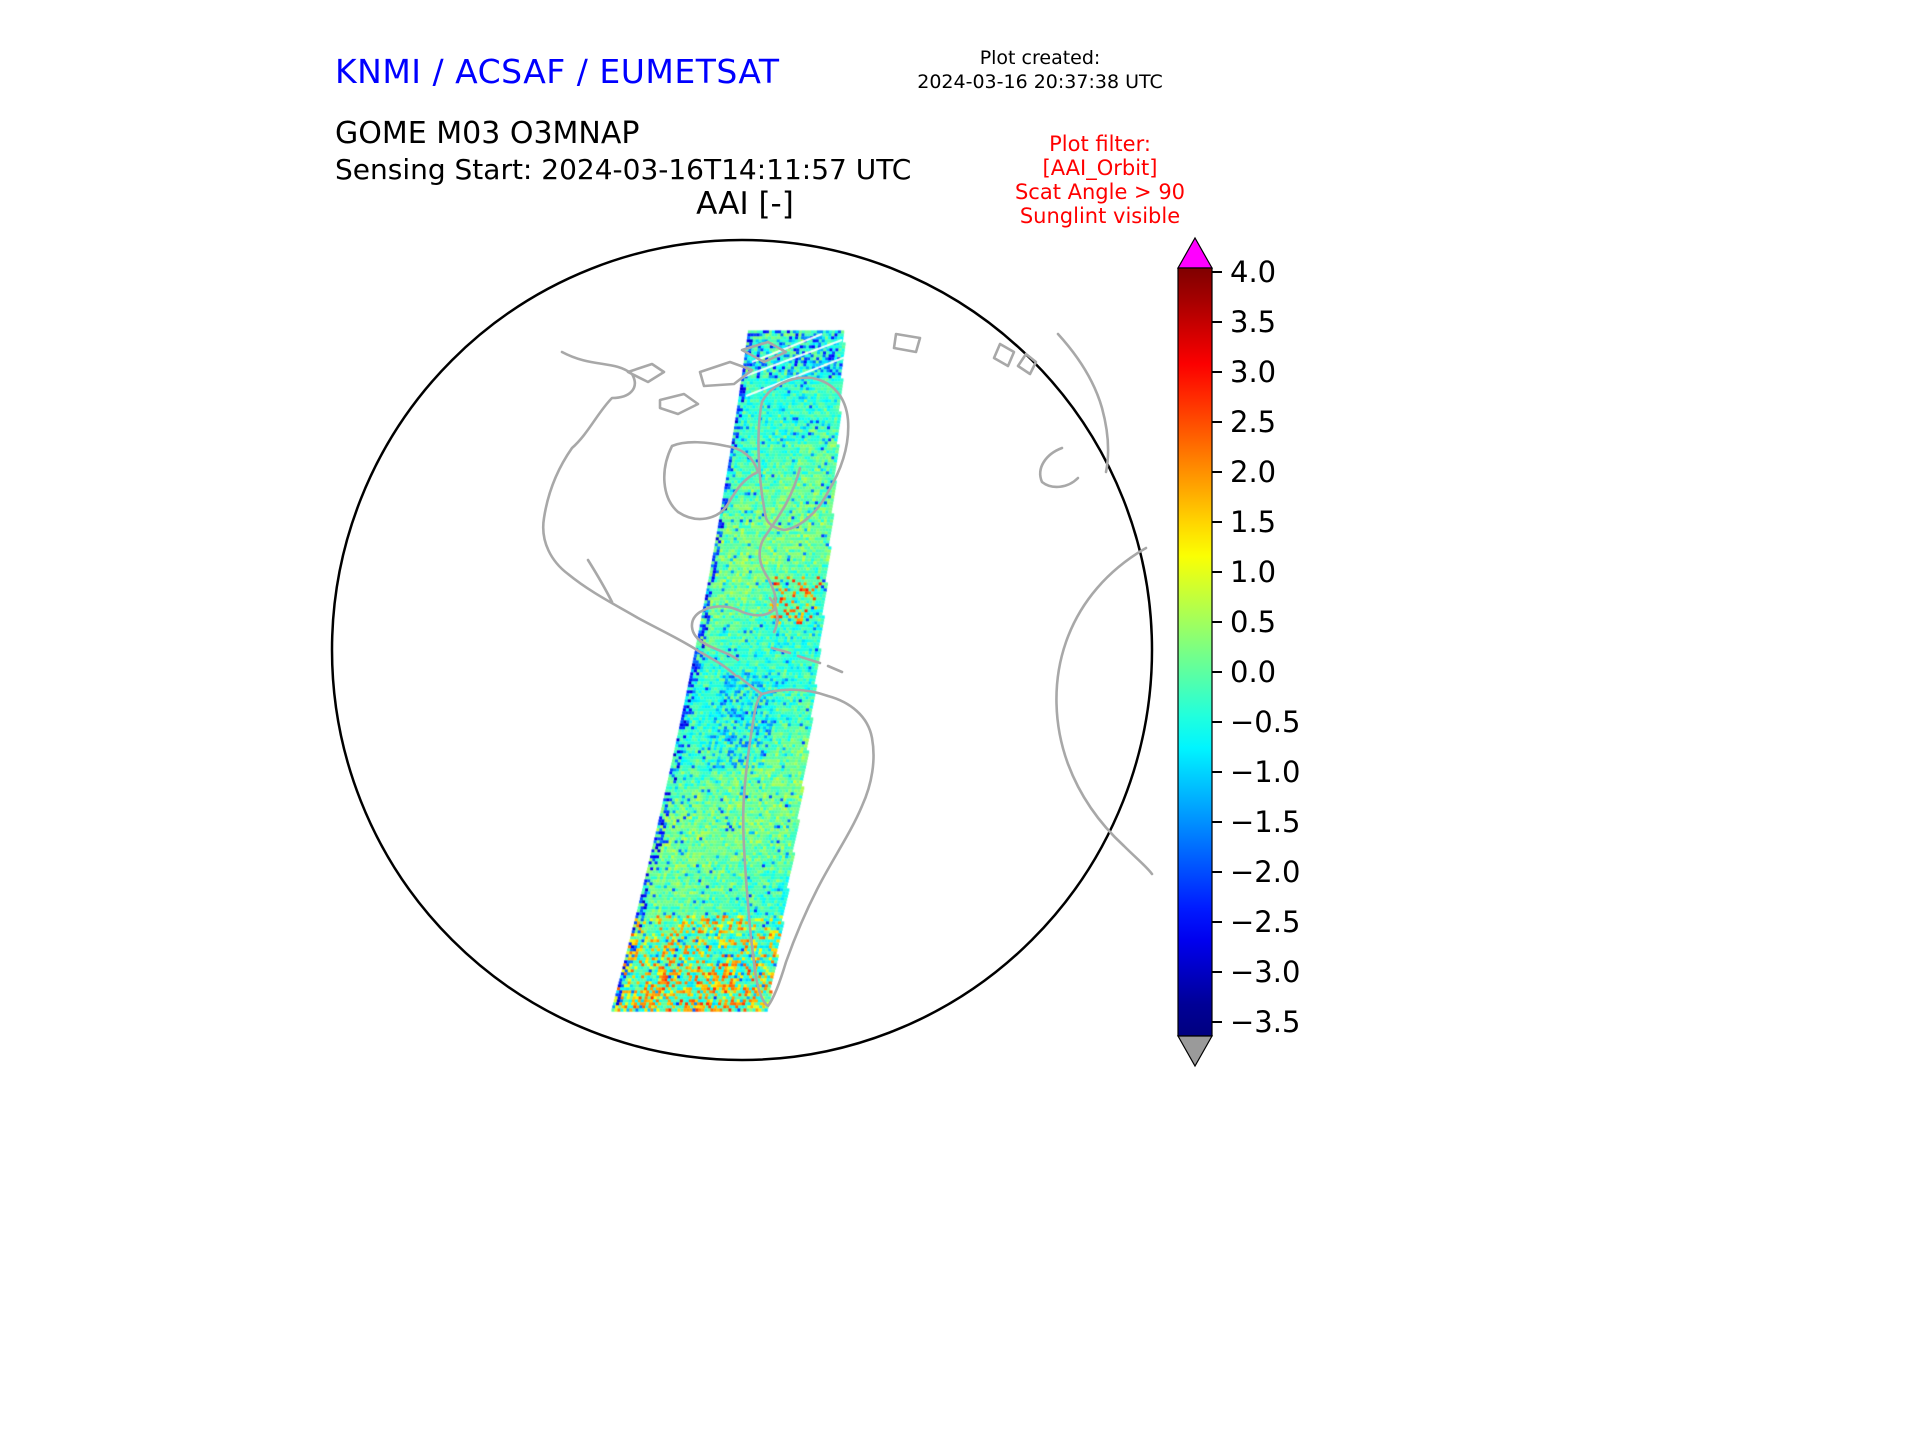 This screenshot has width=1920, height=1440. I want to click on plot-created-value: 2024-03-16 20:37:38 UTC, so click(1040, 82).